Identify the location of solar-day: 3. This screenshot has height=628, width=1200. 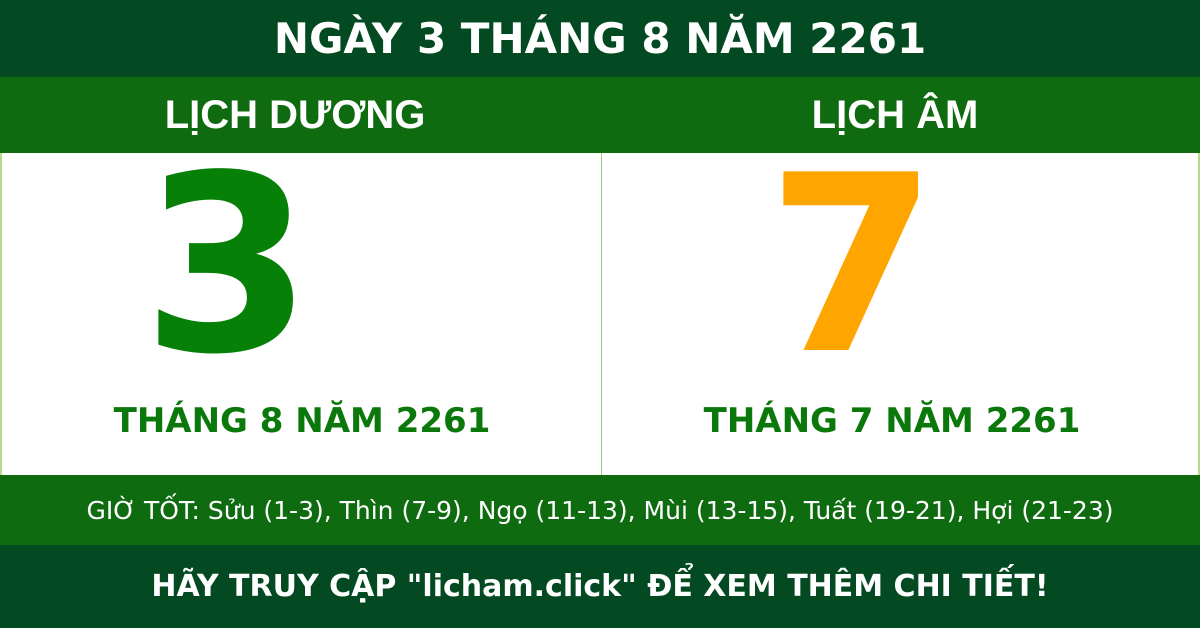
(227, 265).